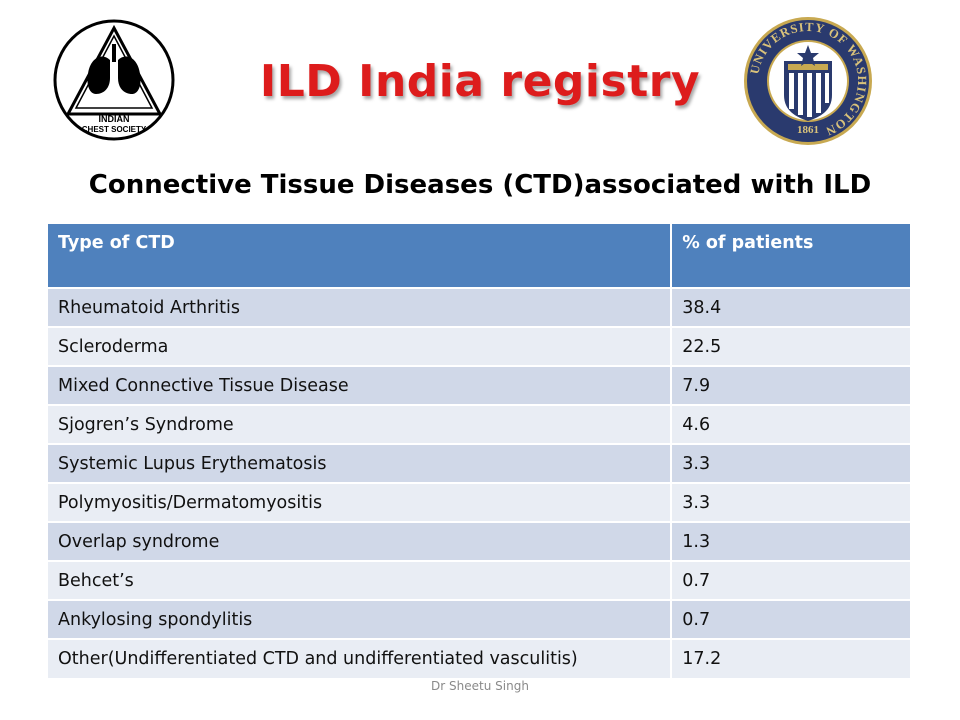 This screenshot has width=960, height=720. I want to click on table-row: Ankylosing spondylitis 0.7, so click(480, 619).